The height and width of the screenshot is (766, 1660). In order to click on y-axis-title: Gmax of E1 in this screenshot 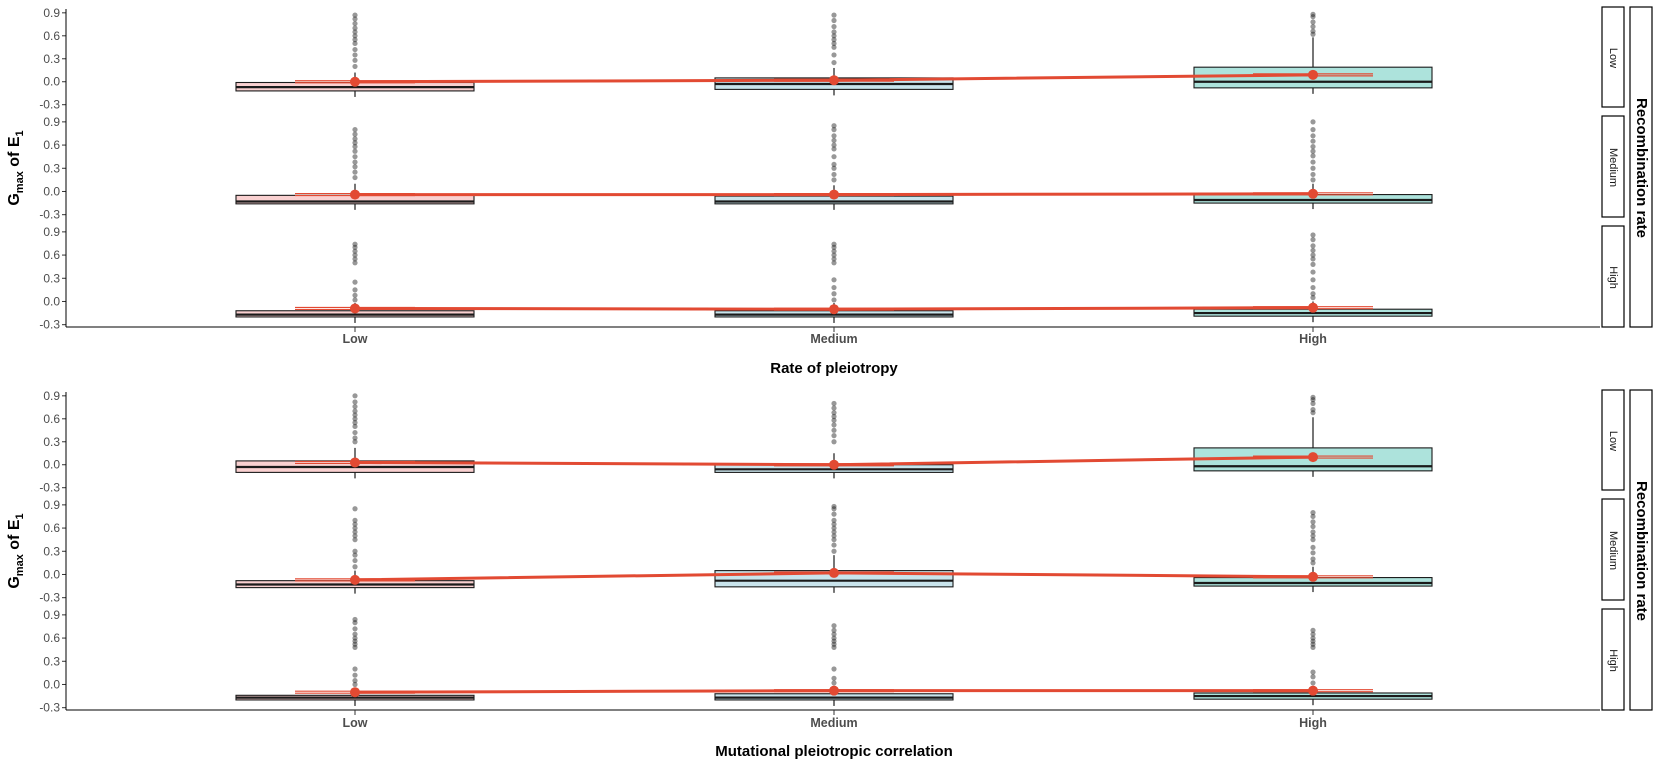, I will do `click(16, 550)`.